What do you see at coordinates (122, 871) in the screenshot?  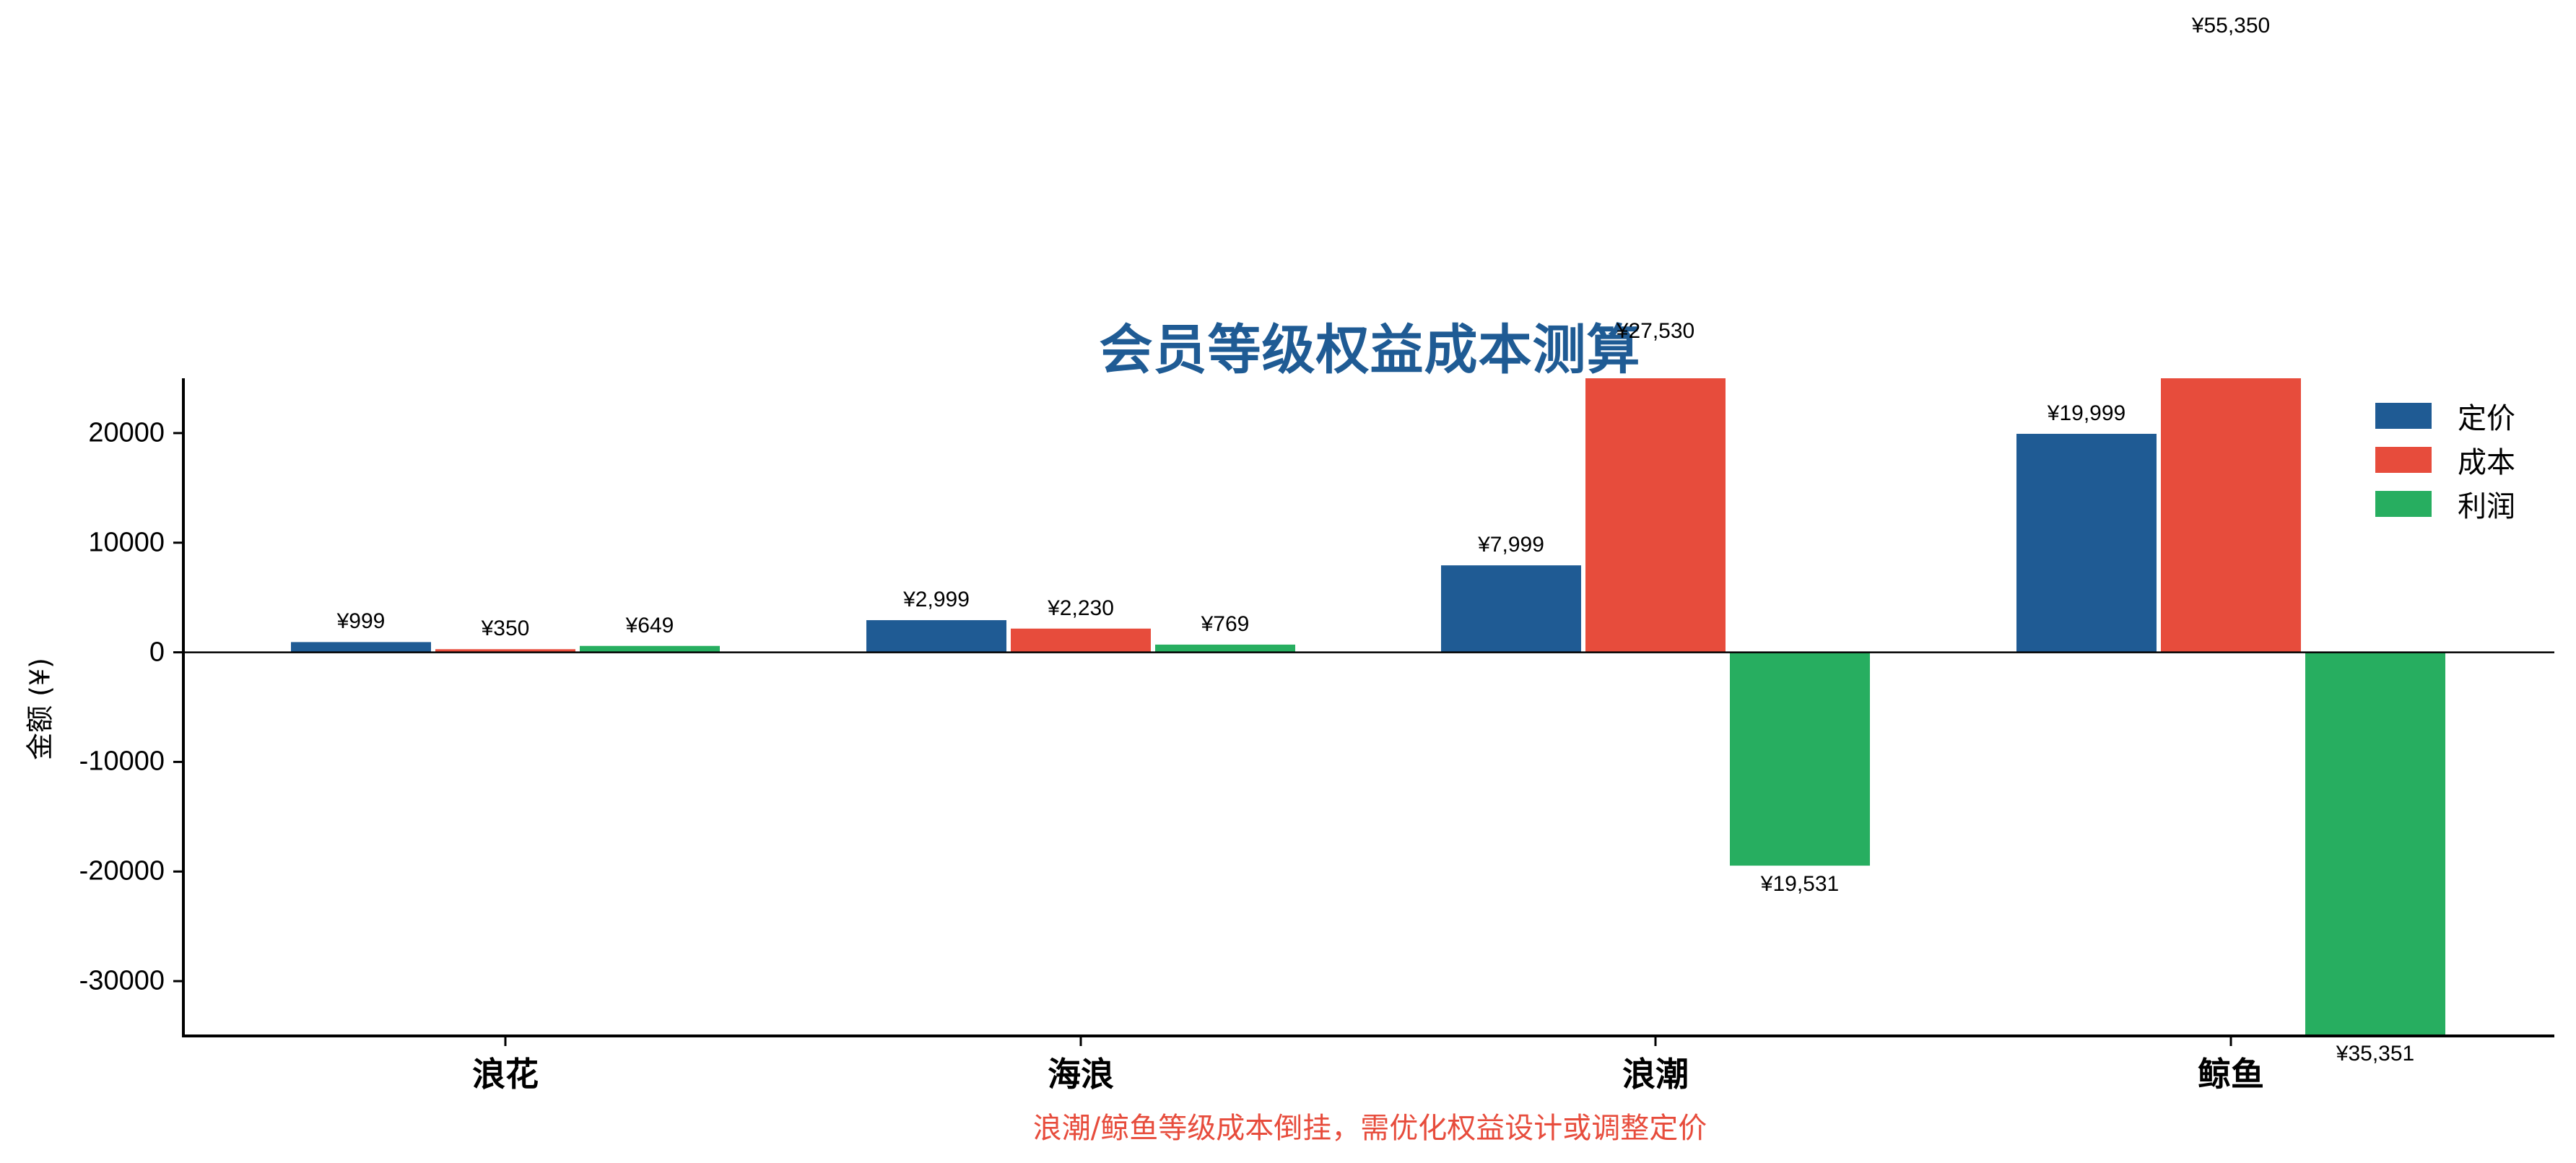 I see `y-tick-label: -20000` at bounding box center [122, 871].